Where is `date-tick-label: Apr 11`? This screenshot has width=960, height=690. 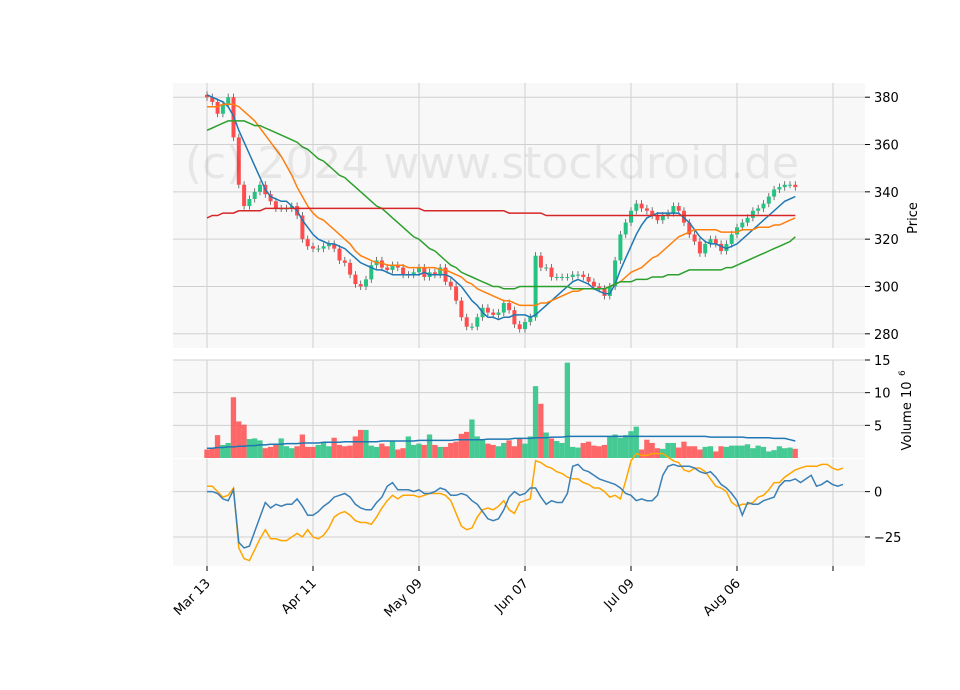 date-tick-label: Apr 11 is located at coordinates (299, 596).